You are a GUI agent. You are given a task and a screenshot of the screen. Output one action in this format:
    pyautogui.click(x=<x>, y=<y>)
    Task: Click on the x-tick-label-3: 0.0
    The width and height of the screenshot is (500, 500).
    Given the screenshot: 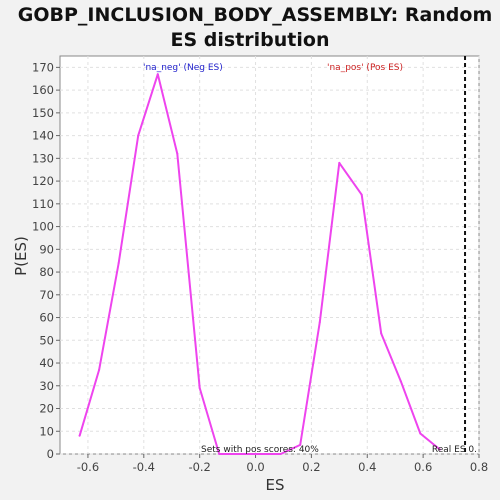 What is the action you would take?
    pyautogui.click(x=255, y=467)
    